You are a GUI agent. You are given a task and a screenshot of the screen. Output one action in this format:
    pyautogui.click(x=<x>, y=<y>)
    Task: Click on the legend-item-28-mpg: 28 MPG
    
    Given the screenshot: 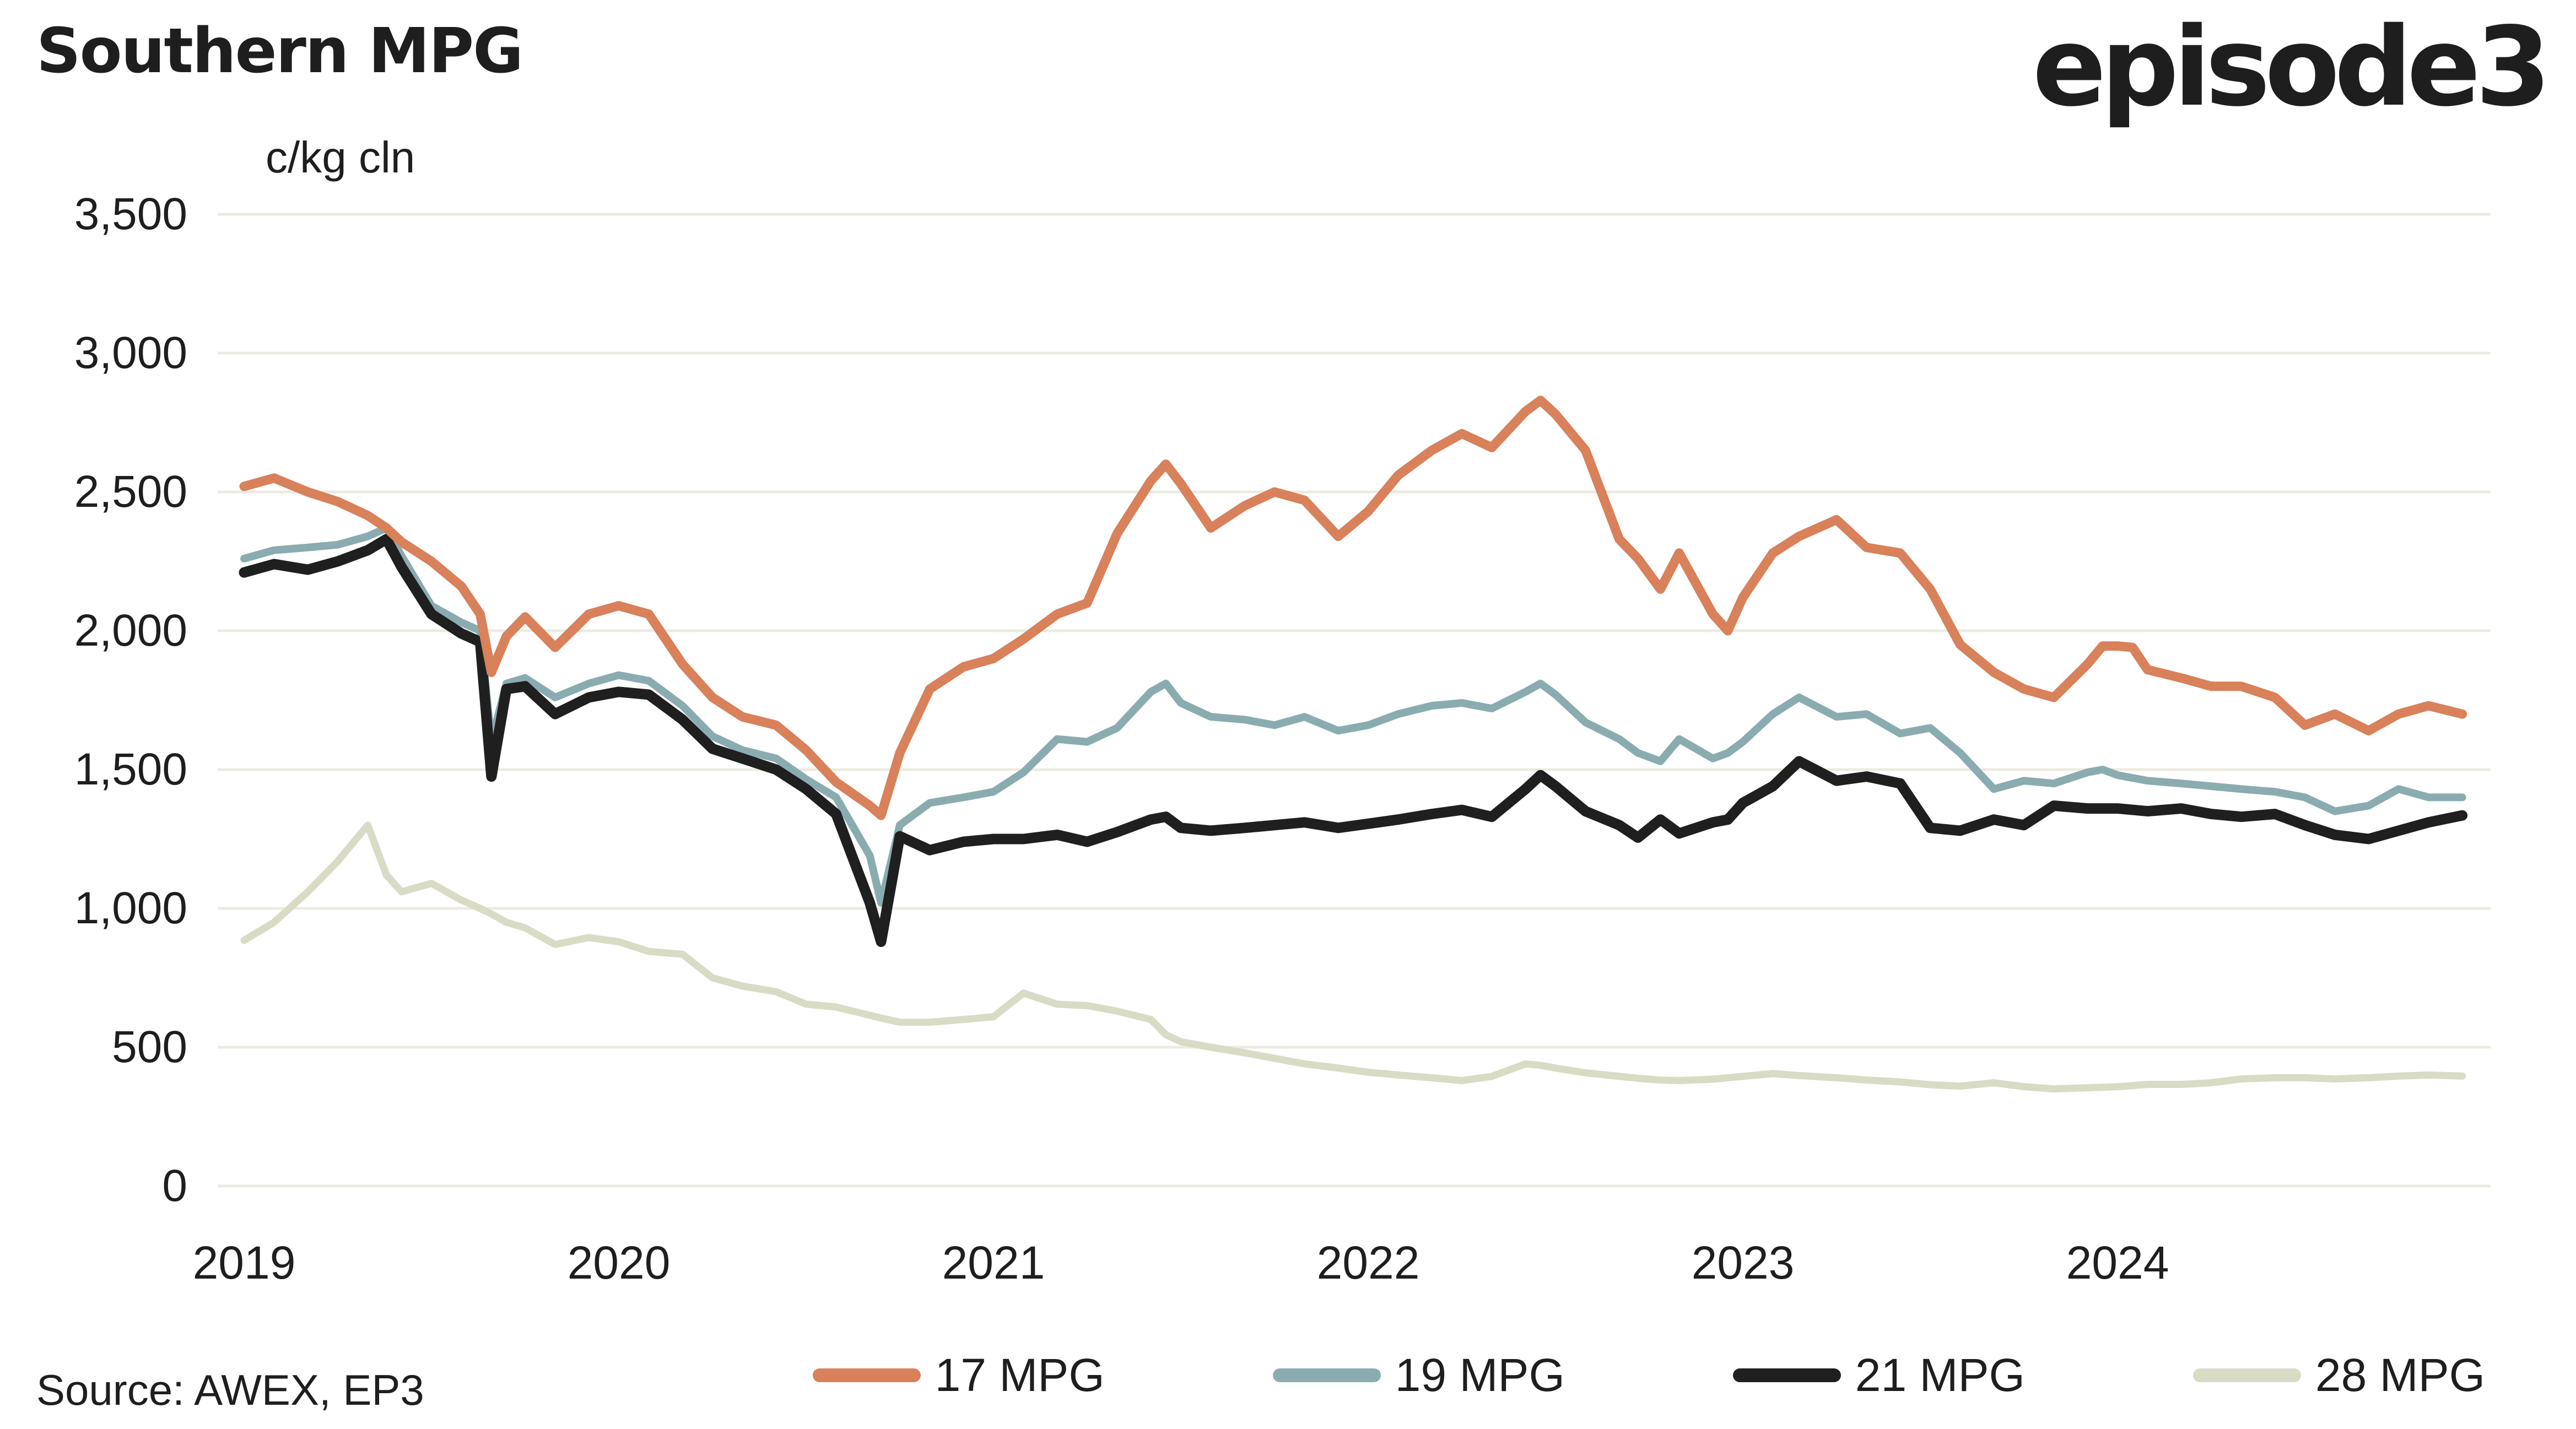 What is the action you would take?
    pyautogui.click(x=2338, y=1375)
    